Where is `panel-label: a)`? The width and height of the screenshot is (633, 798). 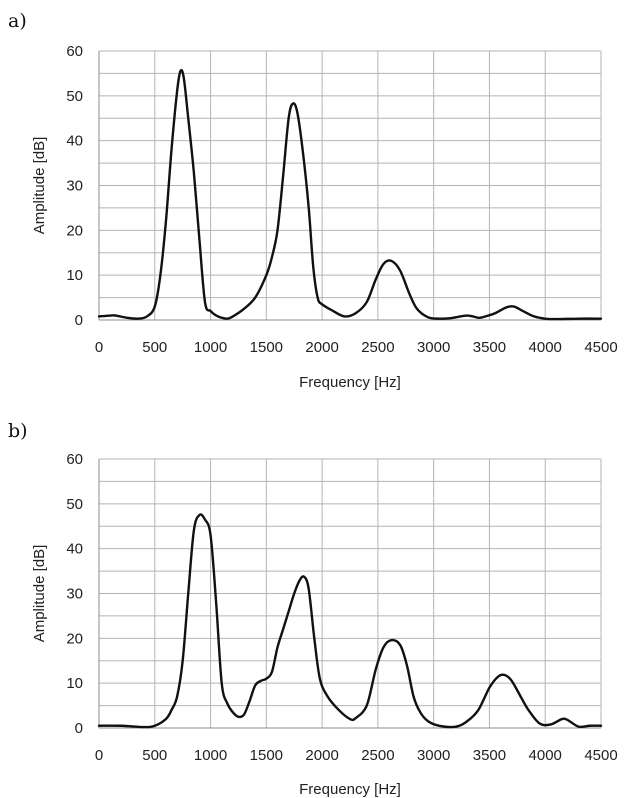
panel-label: a) is located at coordinates (17, 21).